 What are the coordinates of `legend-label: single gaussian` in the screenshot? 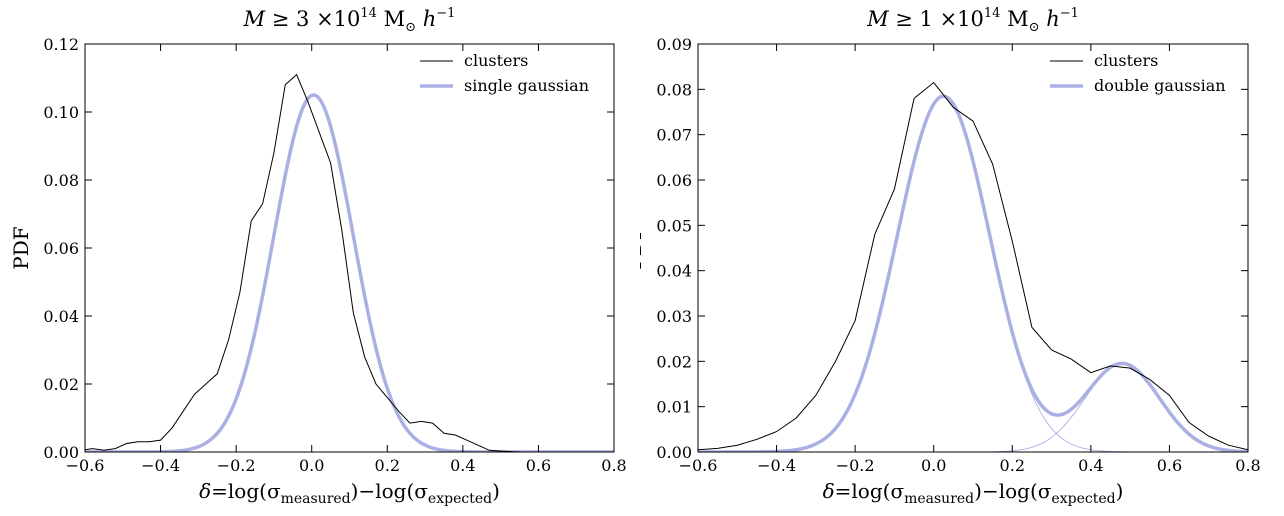 It's located at (526, 85).